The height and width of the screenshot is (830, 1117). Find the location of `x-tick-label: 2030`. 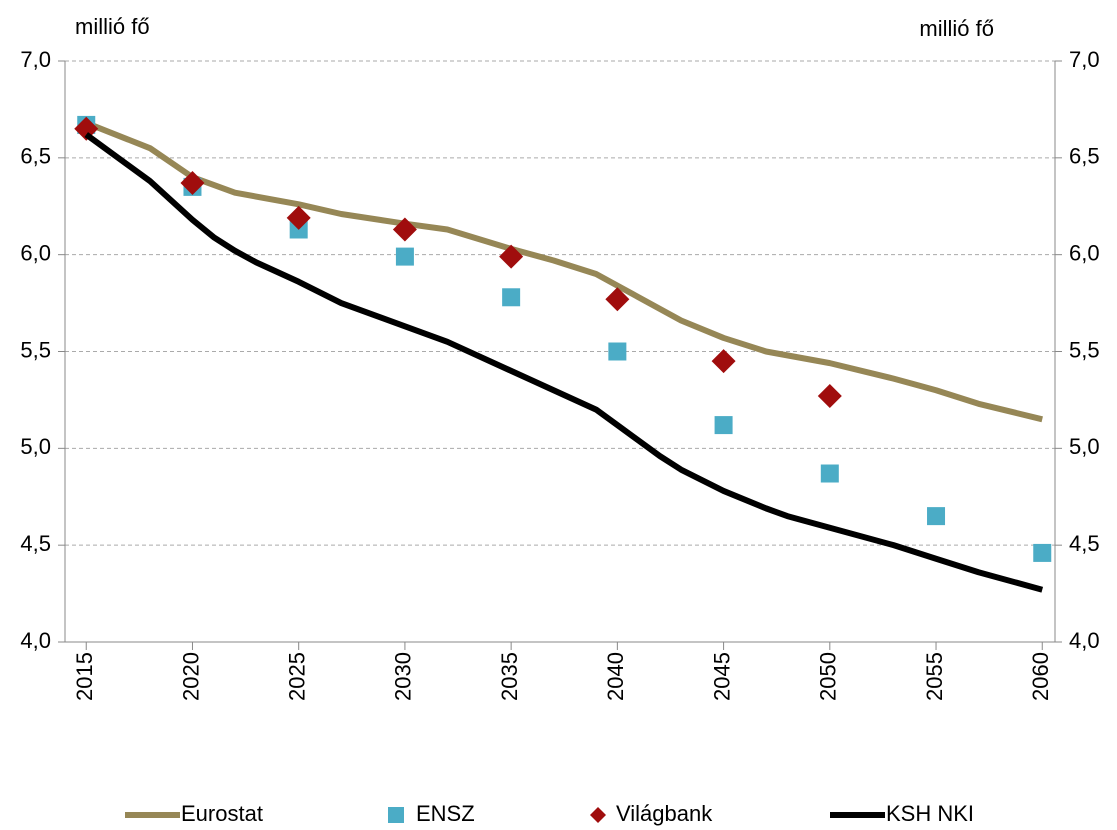

x-tick-label: 2030 is located at coordinates (403, 676).